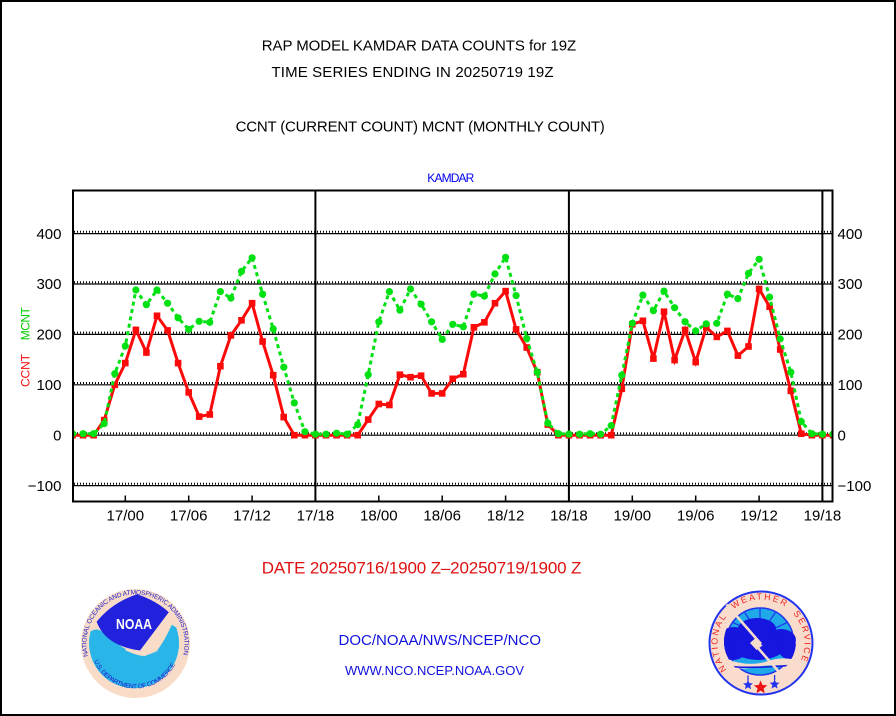  What do you see at coordinates (26, 370) in the screenshot?
I see `svg-text: CCNT` at bounding box center [26, 370].